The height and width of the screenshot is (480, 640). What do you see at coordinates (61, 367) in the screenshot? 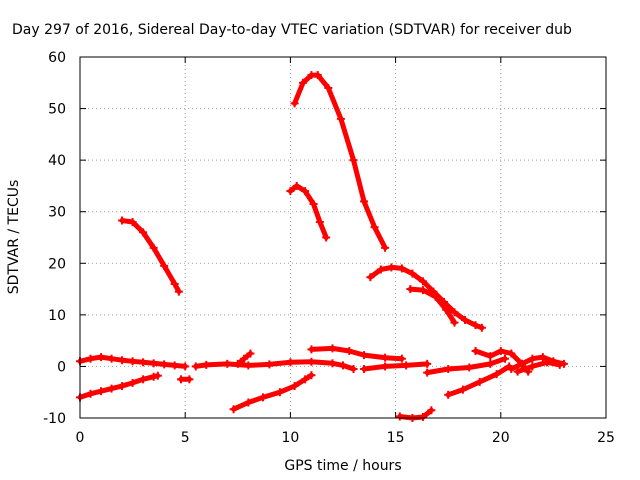
I see `y-tick-label: 0` at bounding box center [61, 367].